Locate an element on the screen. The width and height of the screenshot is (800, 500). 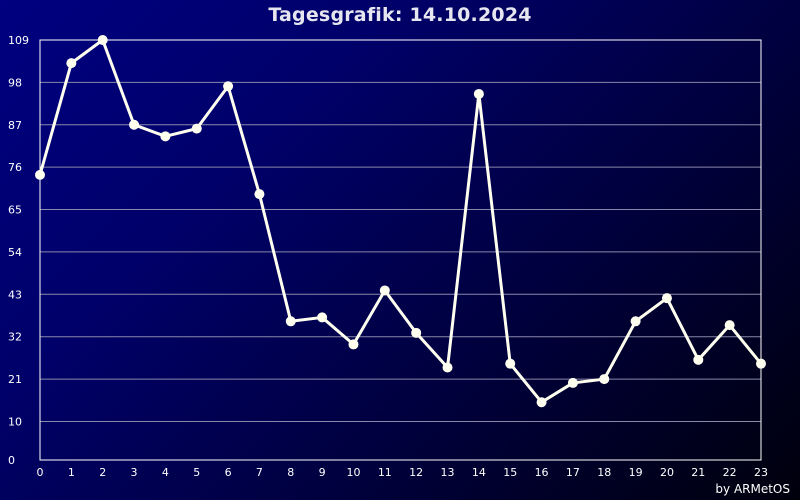
chart-title: Tagesgrafik: 14.10.2024 is located at coordinates (400, 15).